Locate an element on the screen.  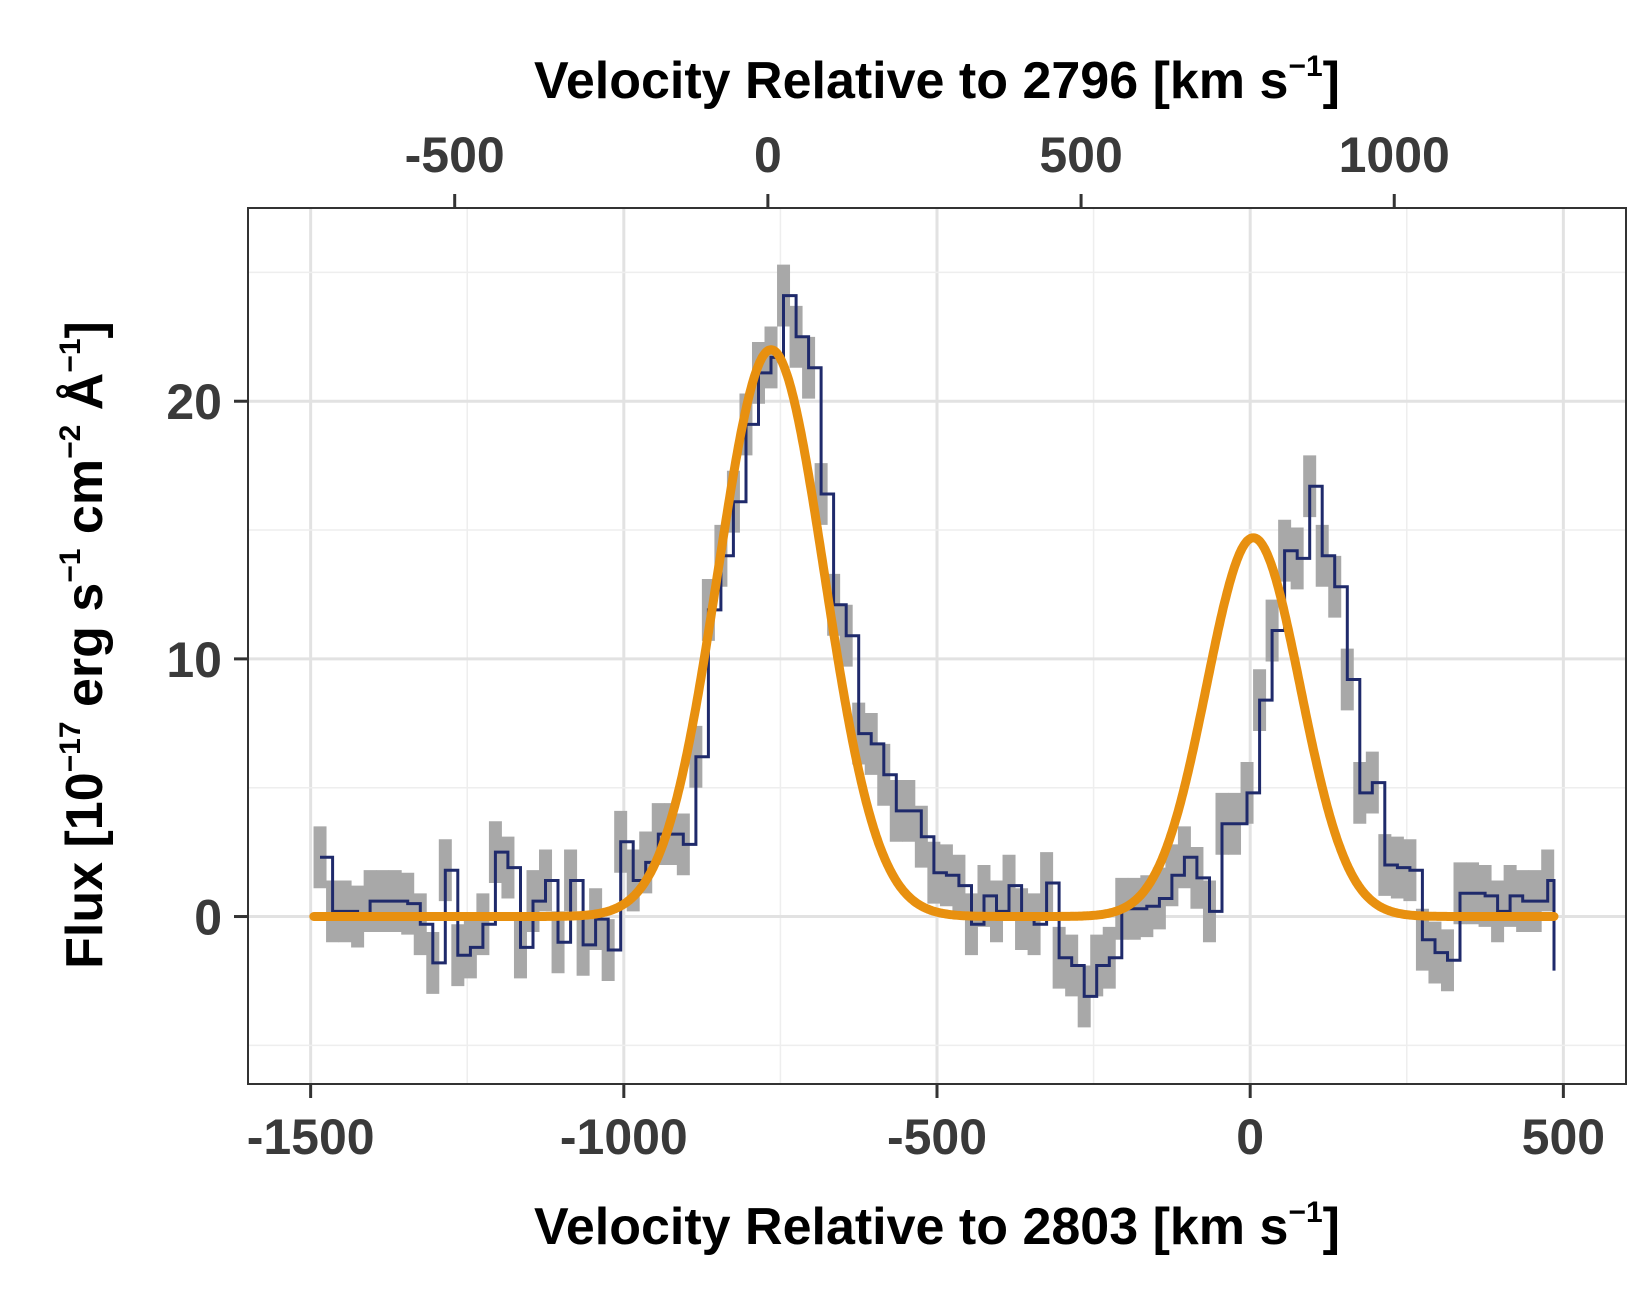
x-axis-top-title: Velocity Relative to 2796 [km s−1] is located at coordinates (937, 80).